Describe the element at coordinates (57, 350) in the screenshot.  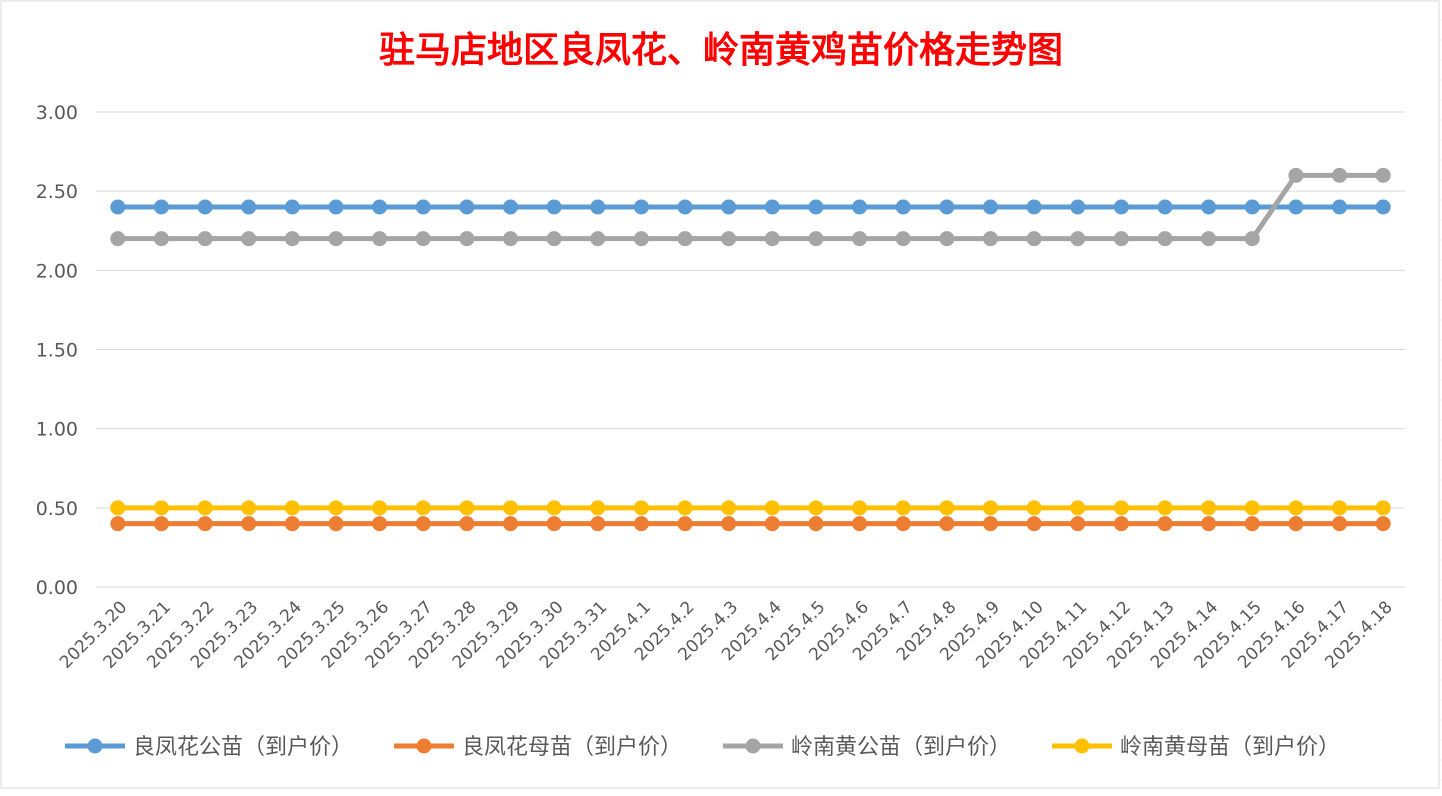
I see `y-axis-tick-labels: 0.00 0.50 1.00 1.50 2.00 2.50 3.00` at that location.